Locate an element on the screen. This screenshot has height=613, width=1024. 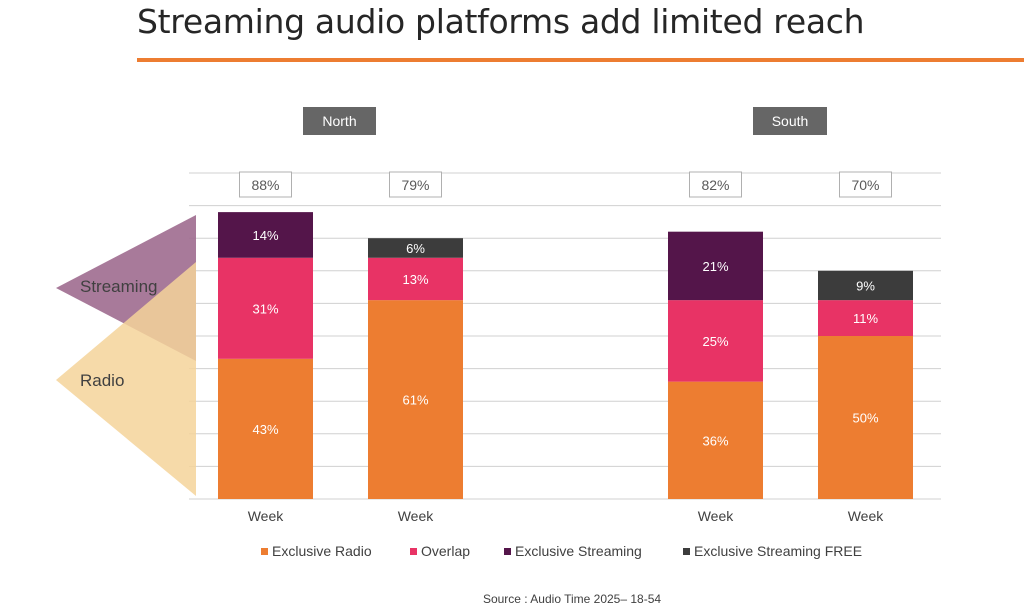
data-label: 43% is located at coordinates (265, 429).